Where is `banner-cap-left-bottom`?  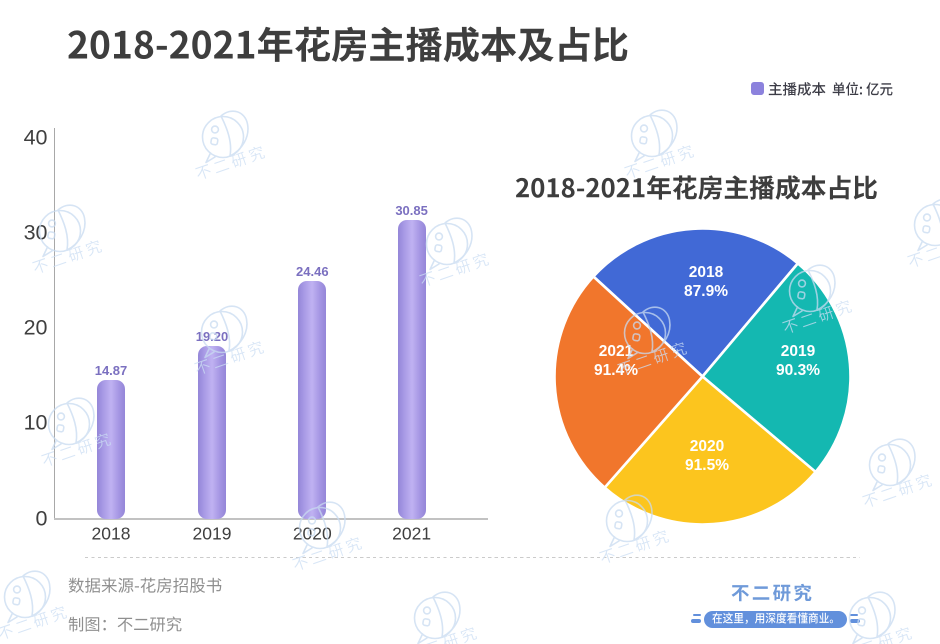
banner-cap-left-bottom is located at coordinates (696, 621).